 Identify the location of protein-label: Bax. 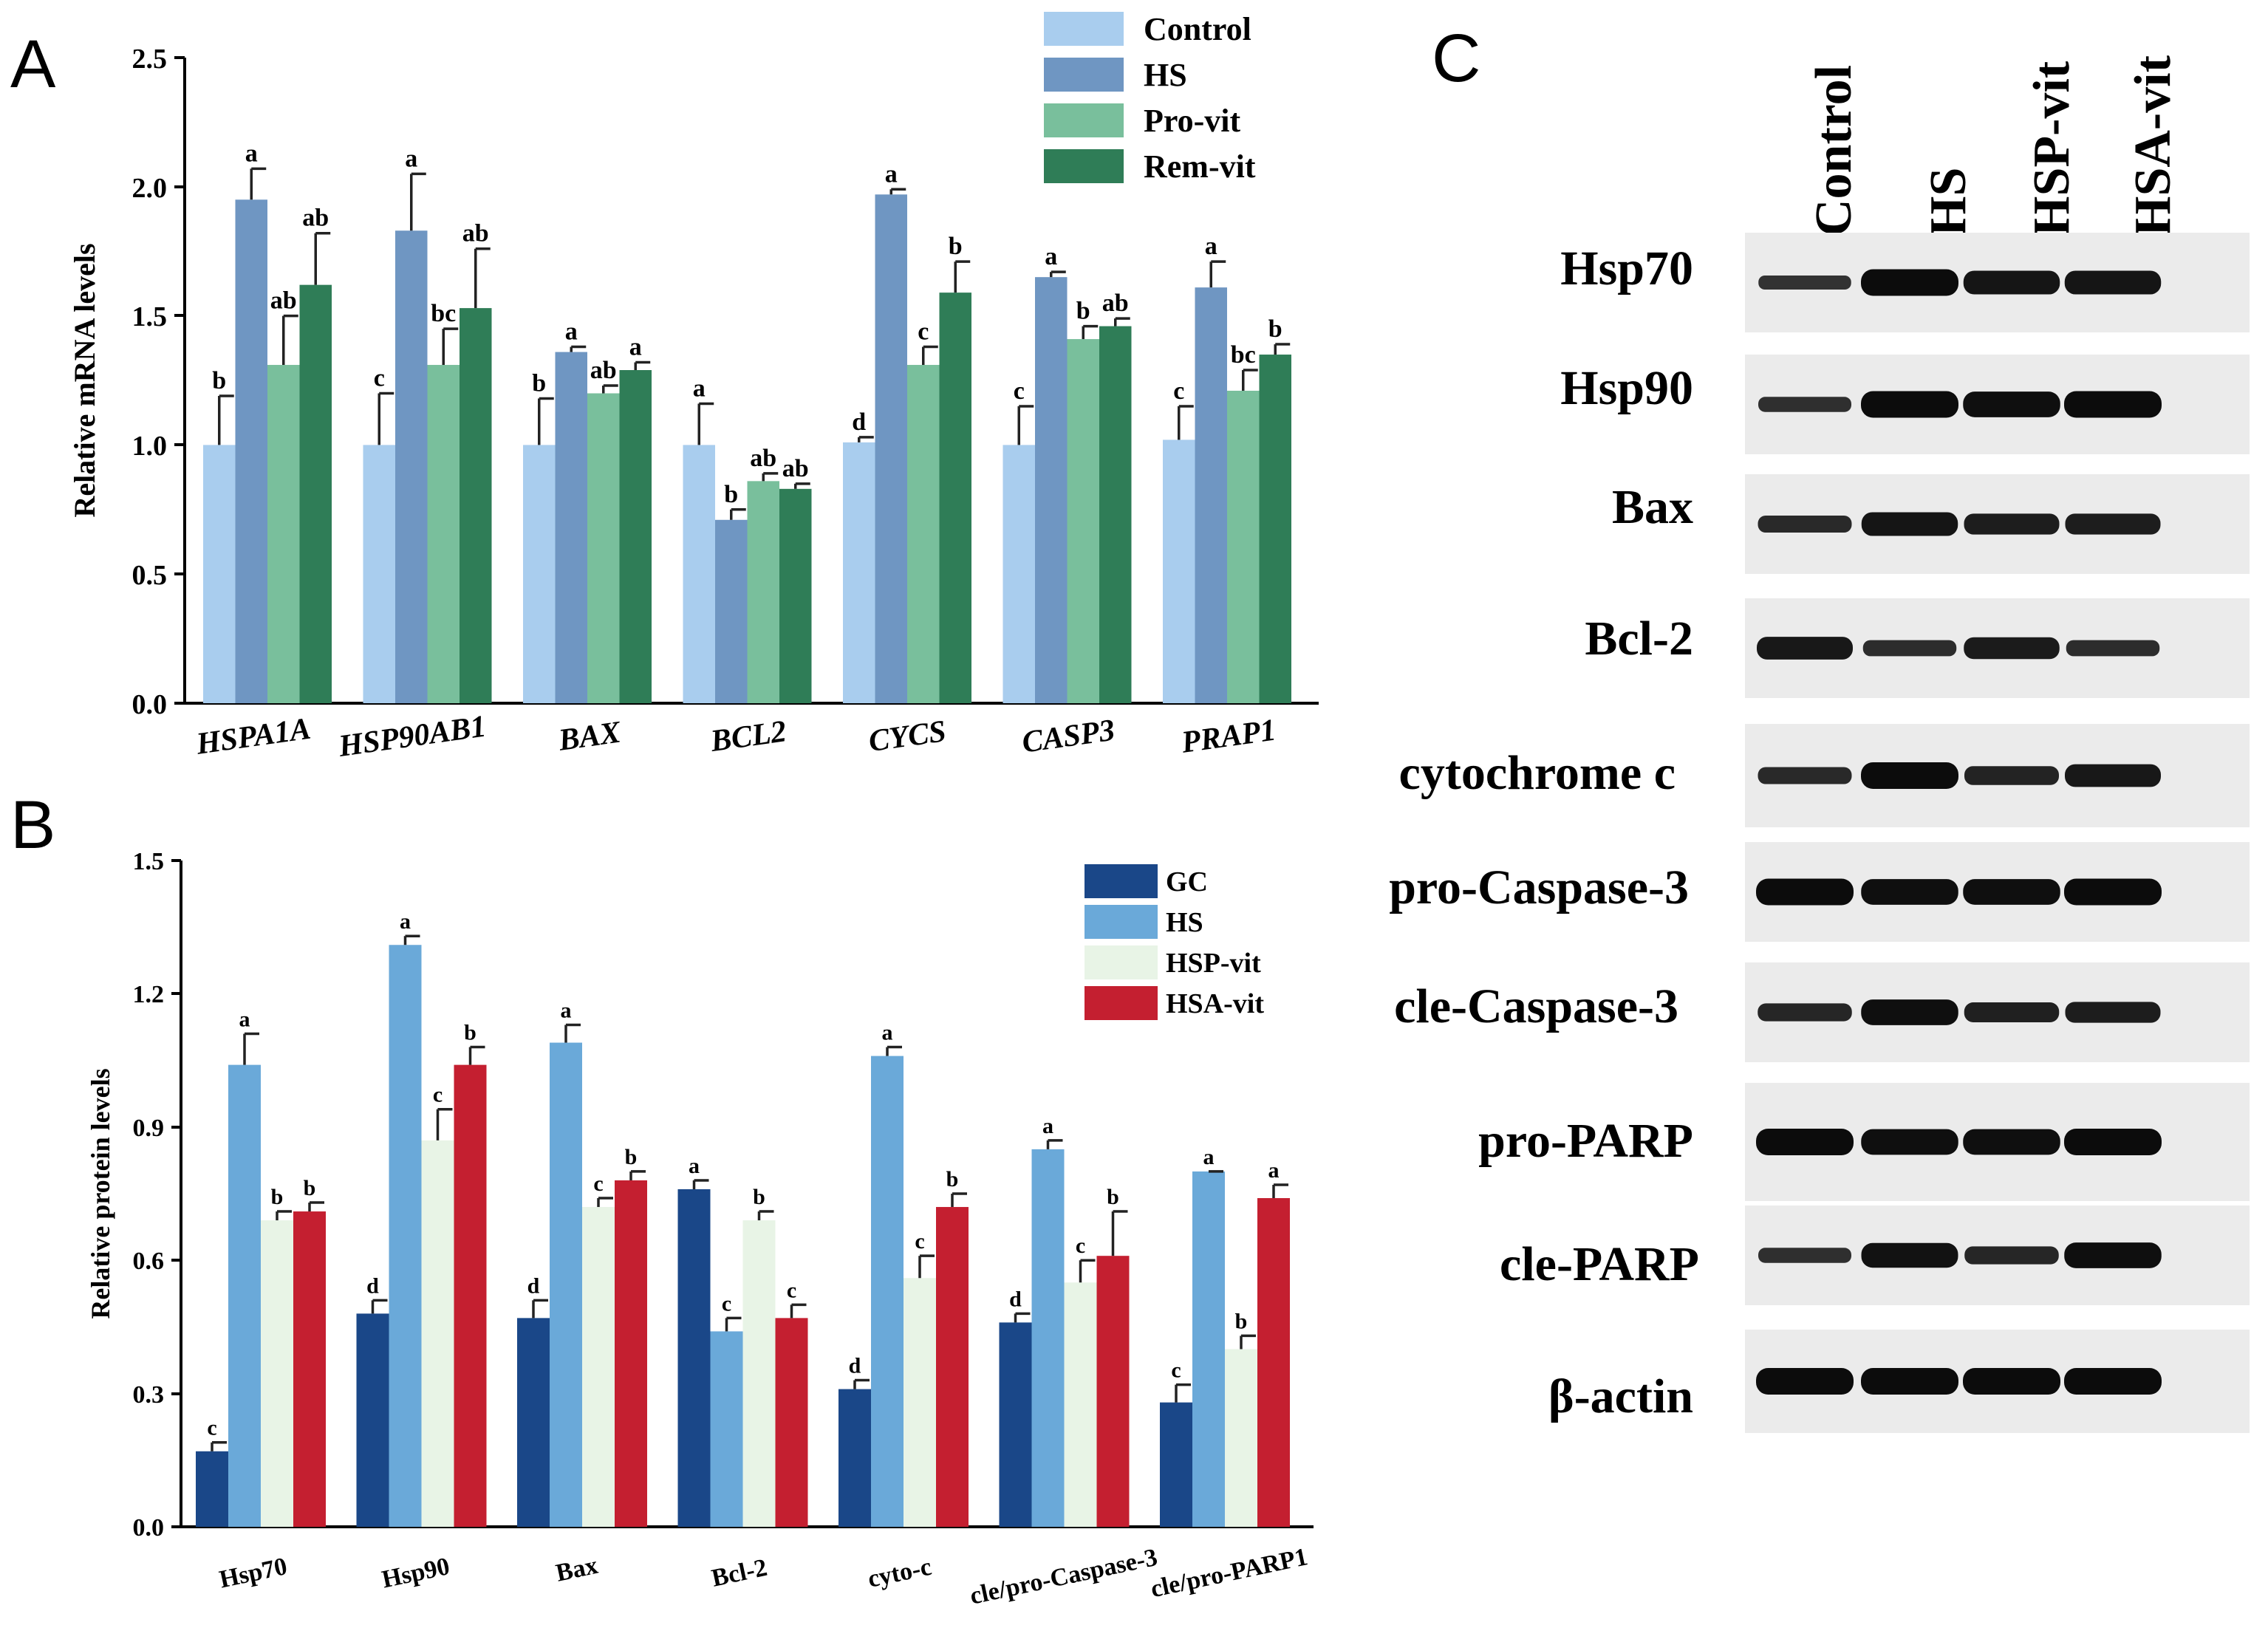
(1652, 507).